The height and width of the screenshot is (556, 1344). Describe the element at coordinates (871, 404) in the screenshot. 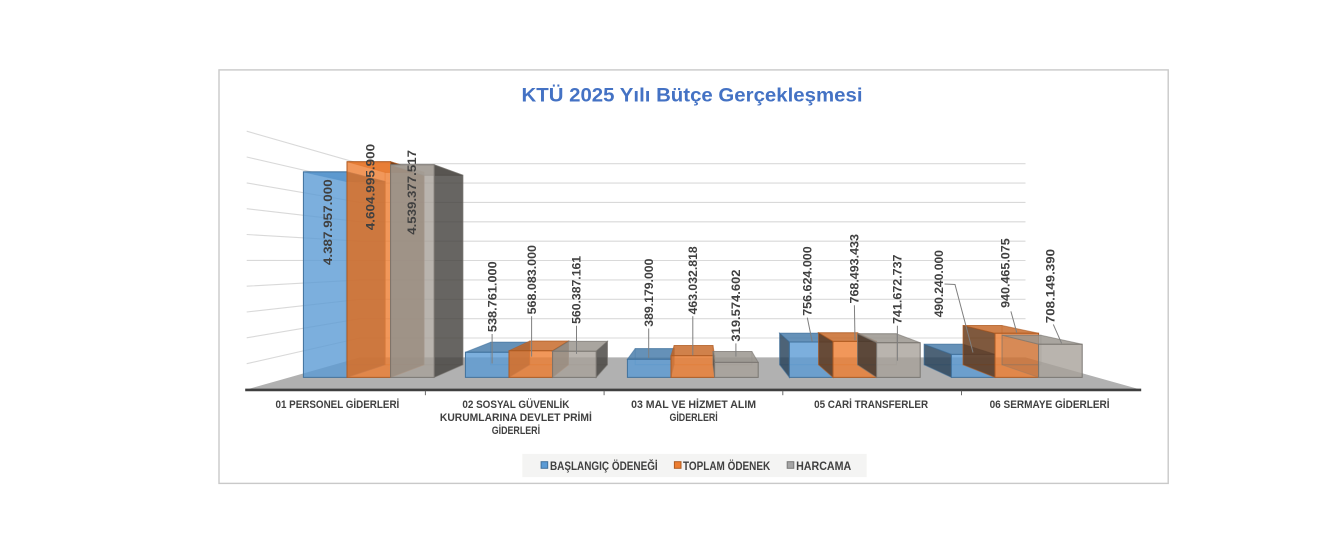

I see `svg-text: 05 CARİ TRANSFERLER` at that location.